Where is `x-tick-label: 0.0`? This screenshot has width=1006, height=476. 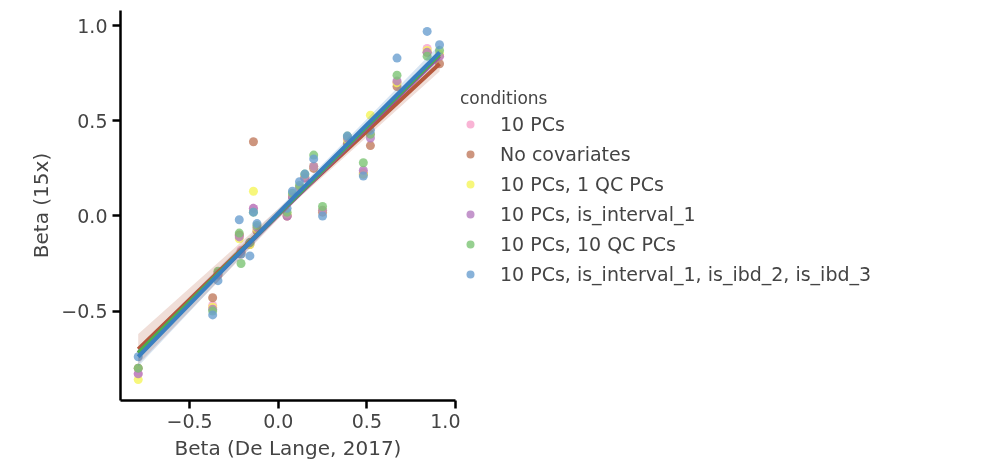
x-tick-label: 0.0 is located at coordinates (278, 420).